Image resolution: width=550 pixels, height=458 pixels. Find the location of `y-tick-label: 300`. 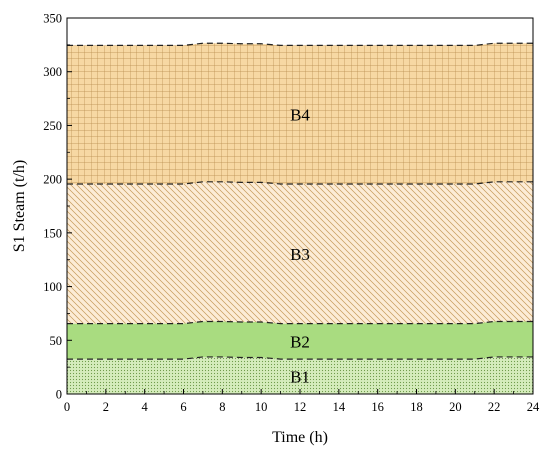

y-tick-label: 300 is located at coordinates (52, 72).